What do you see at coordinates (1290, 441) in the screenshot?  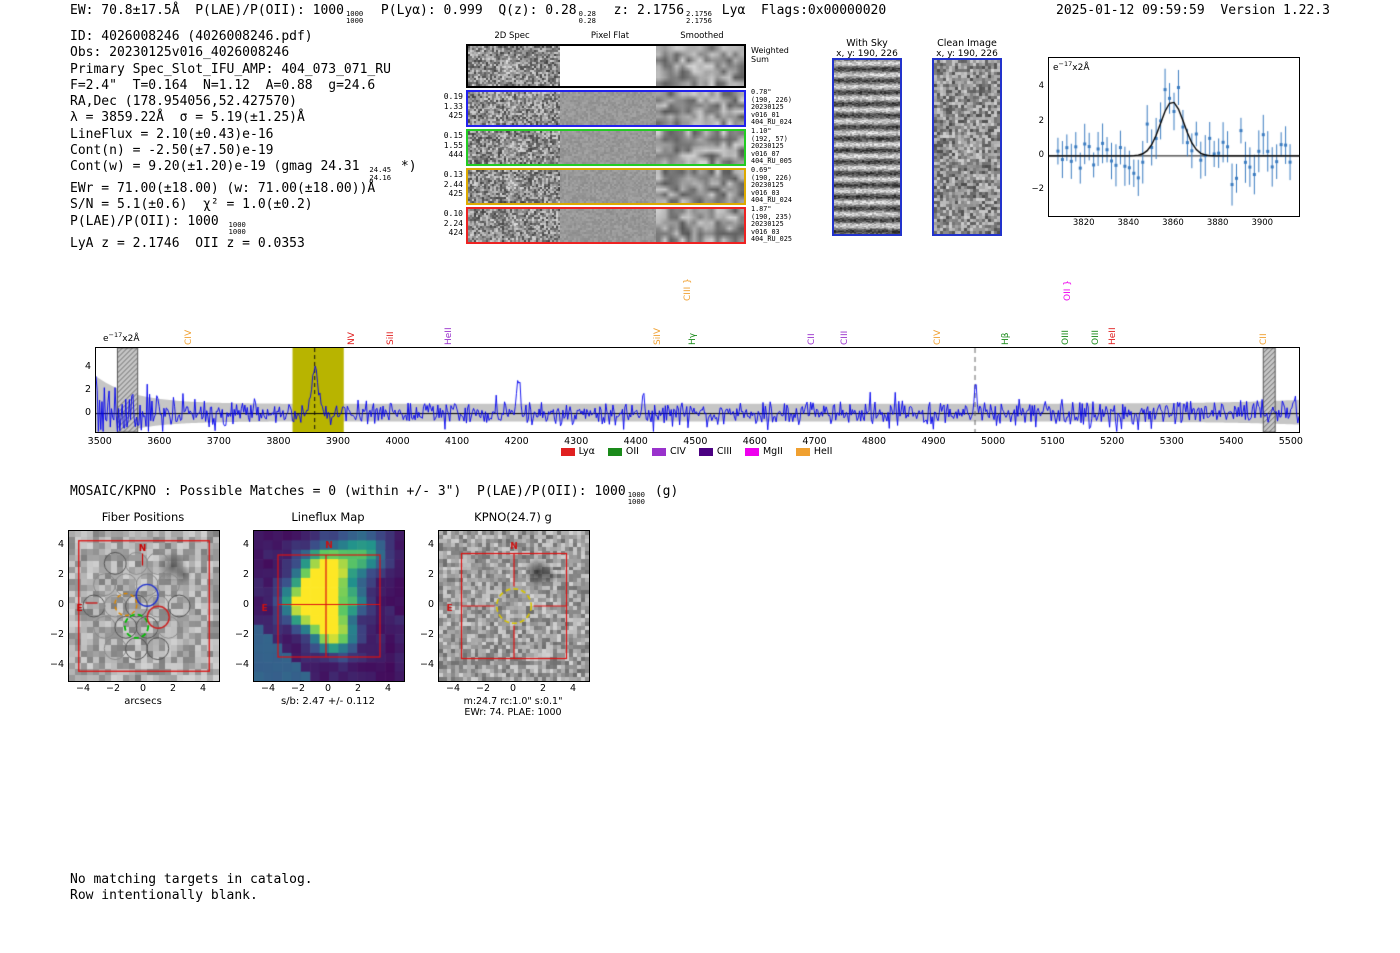 I see `spectrum-xtick-label: 5500` at bounding box center [1290, 441].